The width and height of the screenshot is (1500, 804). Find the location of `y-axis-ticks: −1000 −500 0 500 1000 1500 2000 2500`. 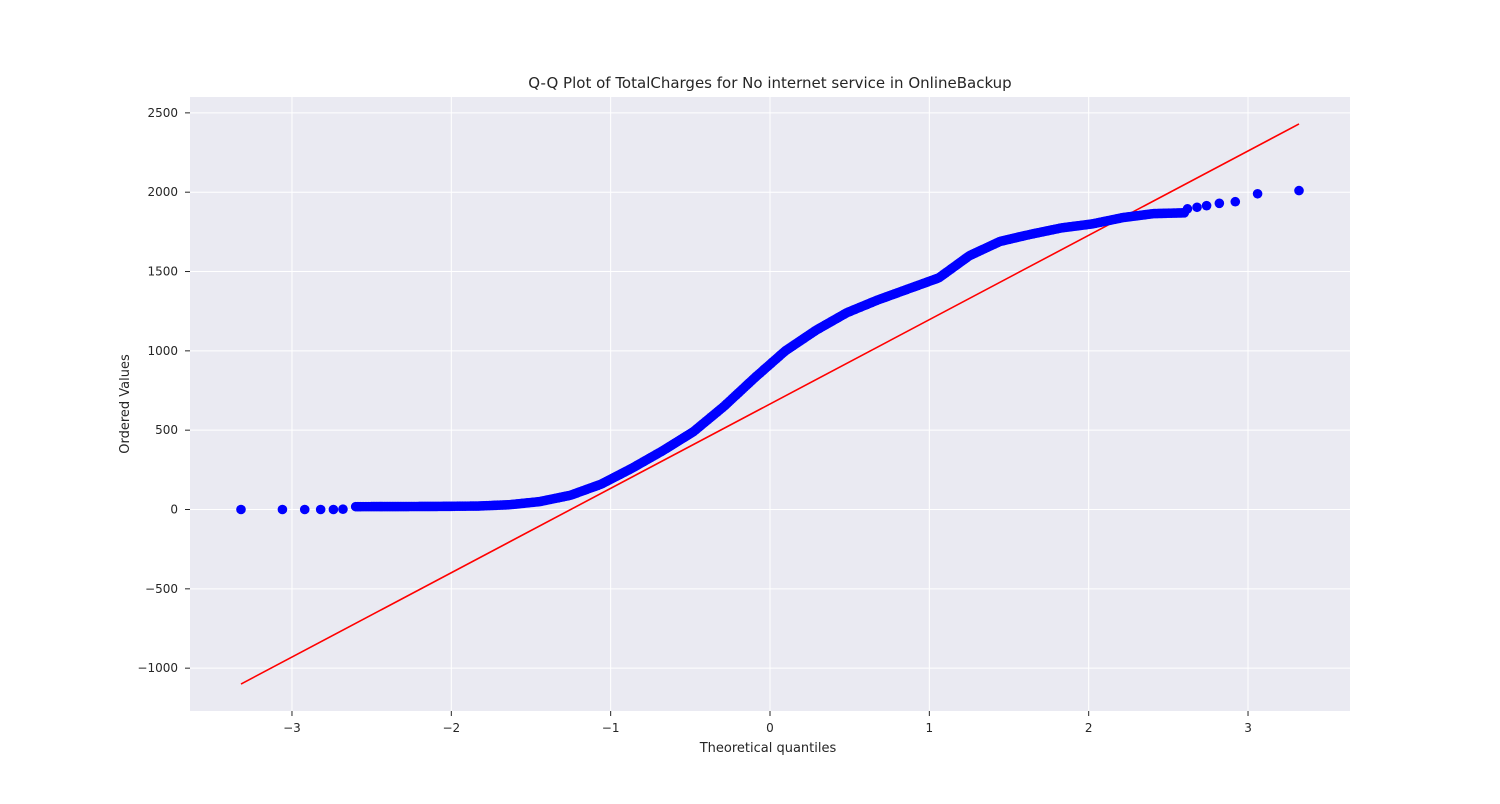

y-axis-ticks: −1000 −500 0 500 1000 1500 2000 2500 is located at coordinates (163, 390).